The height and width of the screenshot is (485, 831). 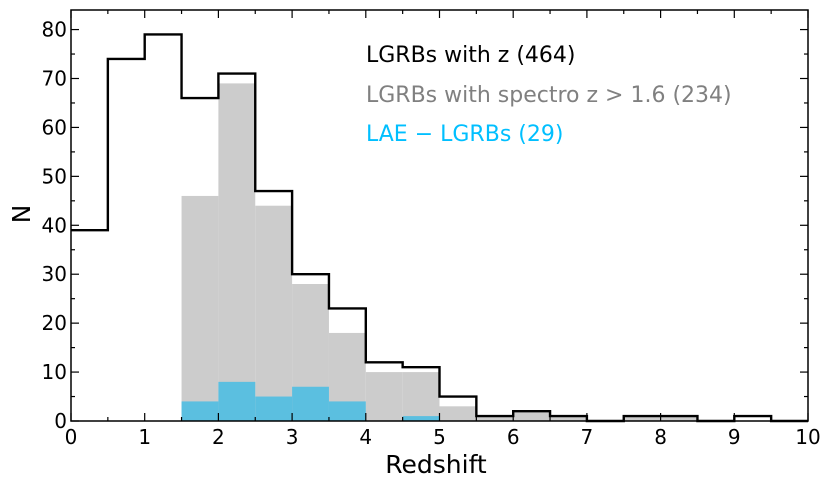 What do you see at coordinates (513, 437) in the screenshot?
I see `x-tick-label: 6` at bounding box center [513, 437].